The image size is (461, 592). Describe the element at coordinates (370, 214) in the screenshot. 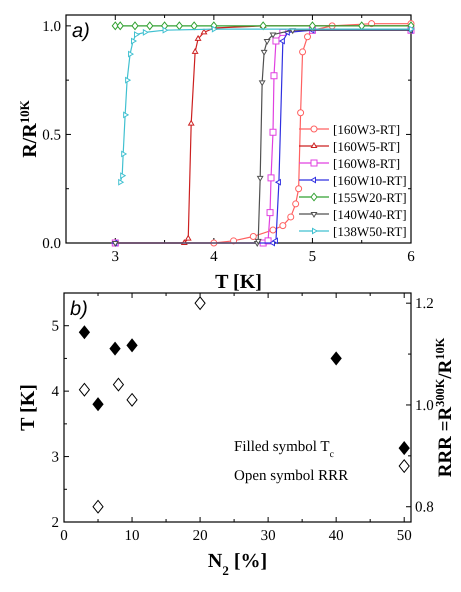

I see `legend-label: [140W40-RT]` at that location.